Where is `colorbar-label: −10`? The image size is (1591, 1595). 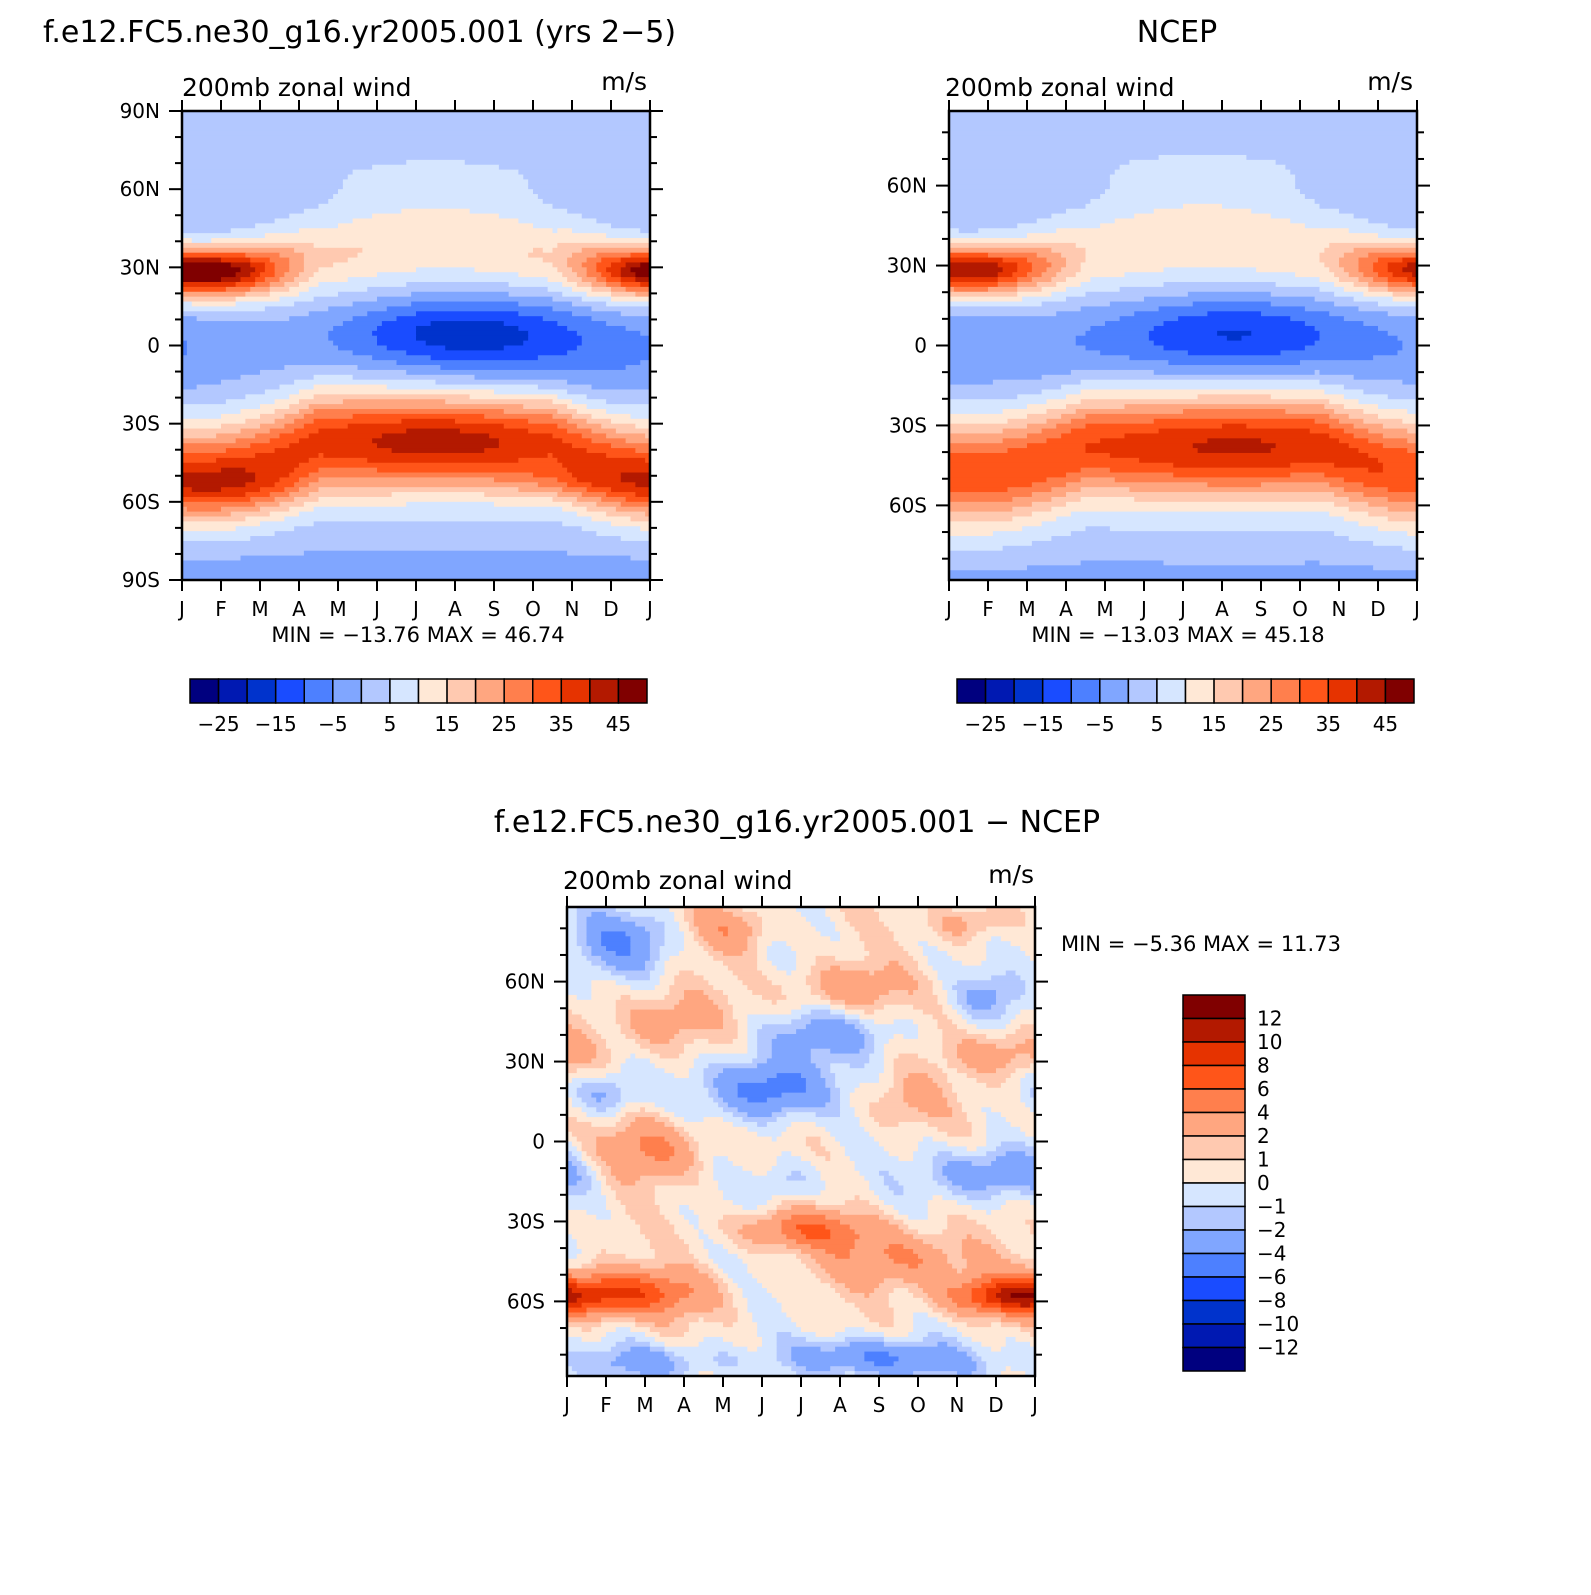
colorbar-label: −10 is located at coordinates (1278, 1324).